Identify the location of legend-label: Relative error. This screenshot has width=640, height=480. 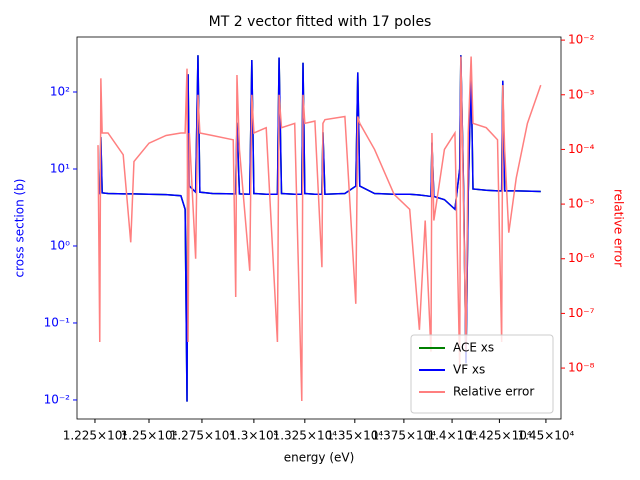
(493, 392).